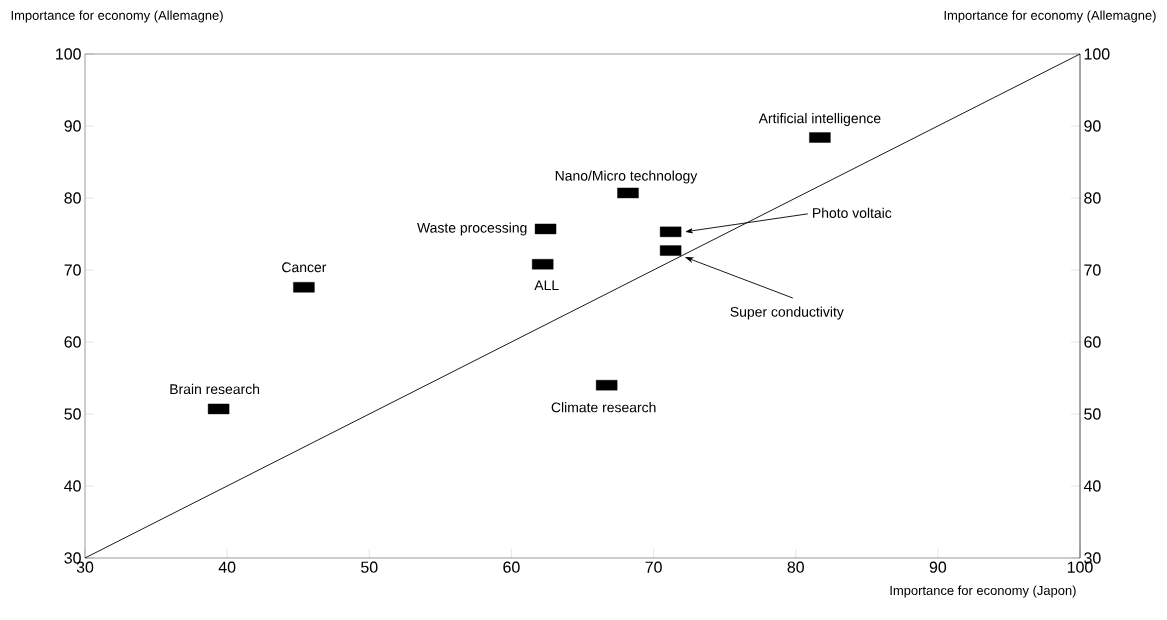 The width and height of the screenshot is (1167, 620). What do you see at coordinates (227, 567) in the screenshot?
I see `x-tick-label: 40` at bounding box center [227, 567].